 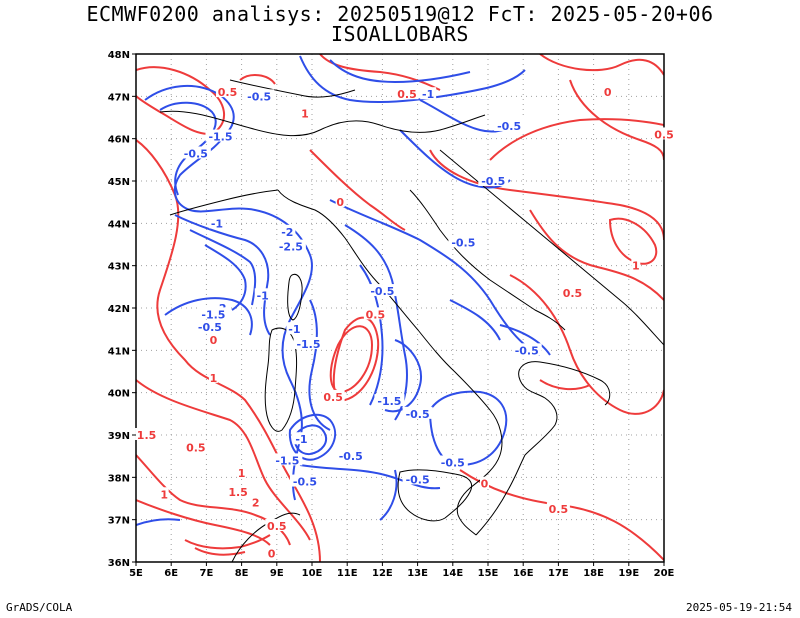 I want to click on alps-border, so click(x=322, y=123).